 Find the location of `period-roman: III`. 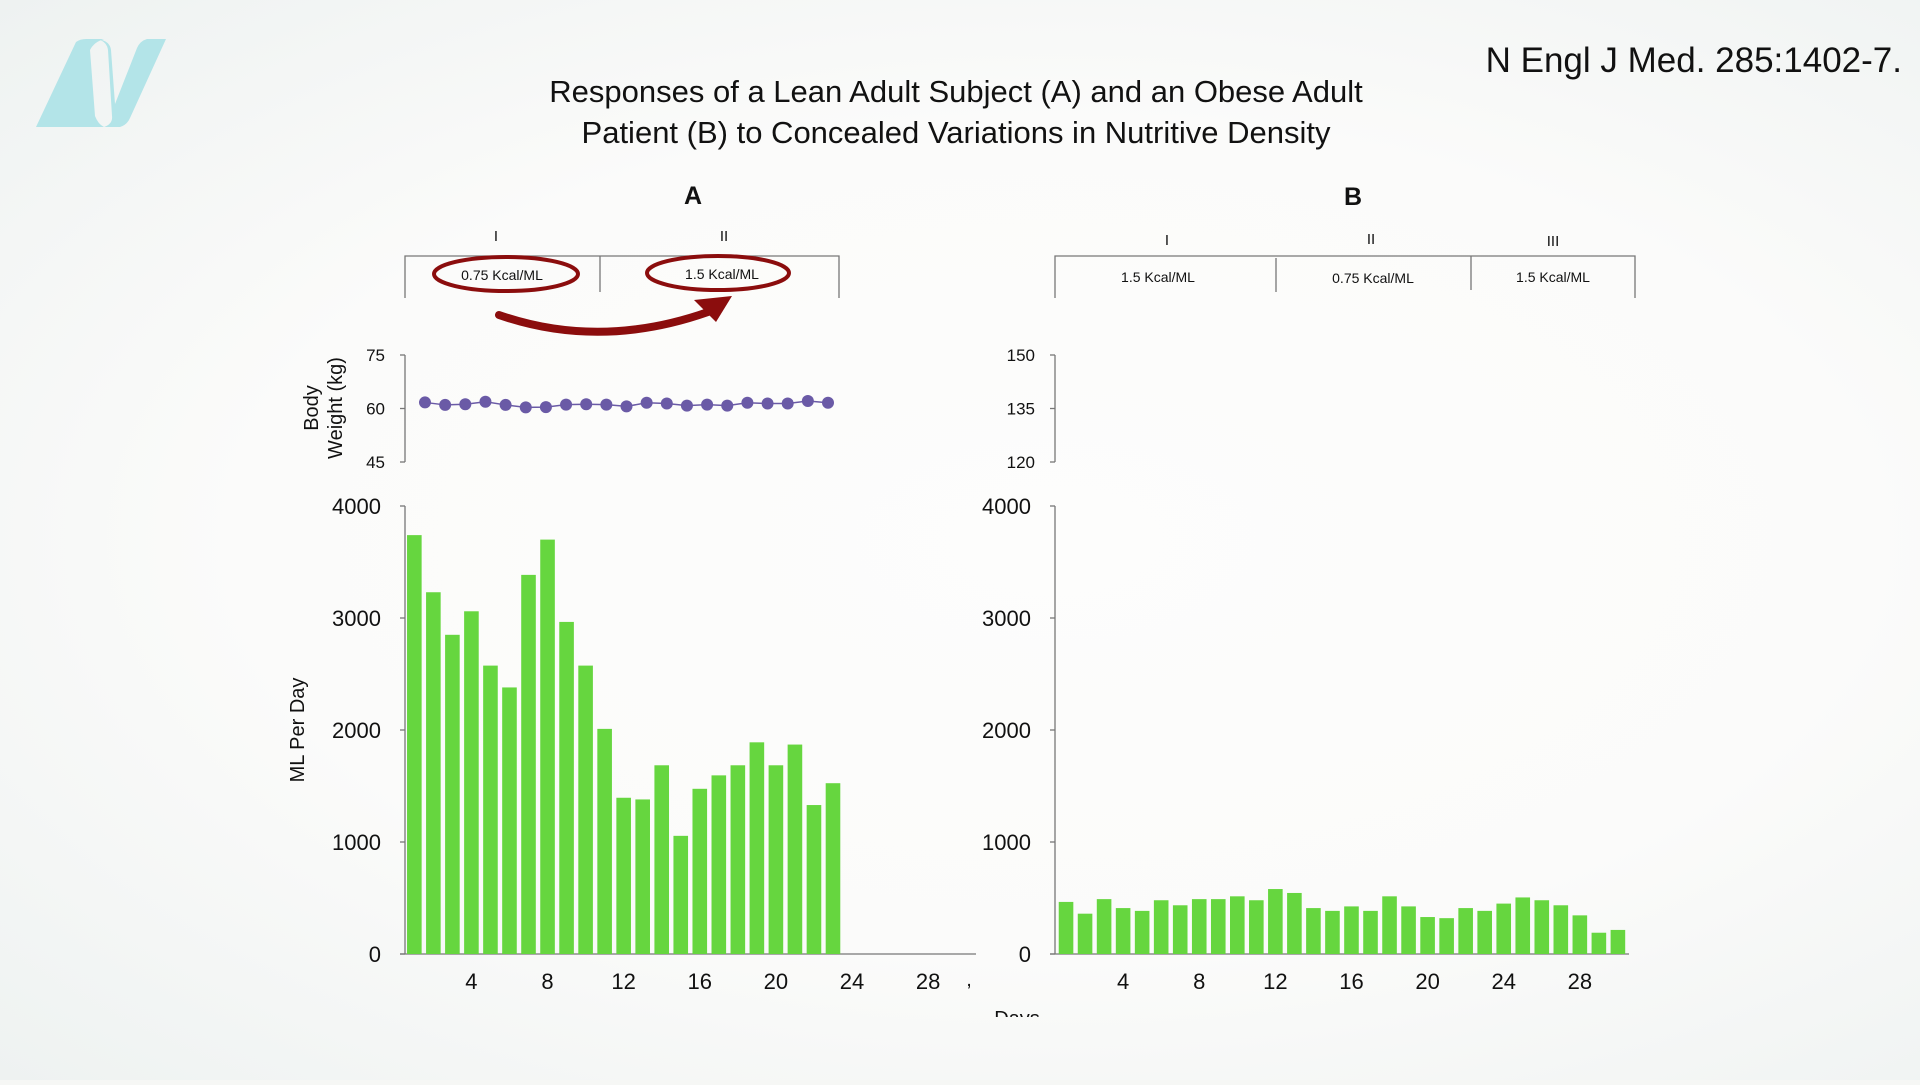

period-roman: III is located at coordinates (1553, 241).